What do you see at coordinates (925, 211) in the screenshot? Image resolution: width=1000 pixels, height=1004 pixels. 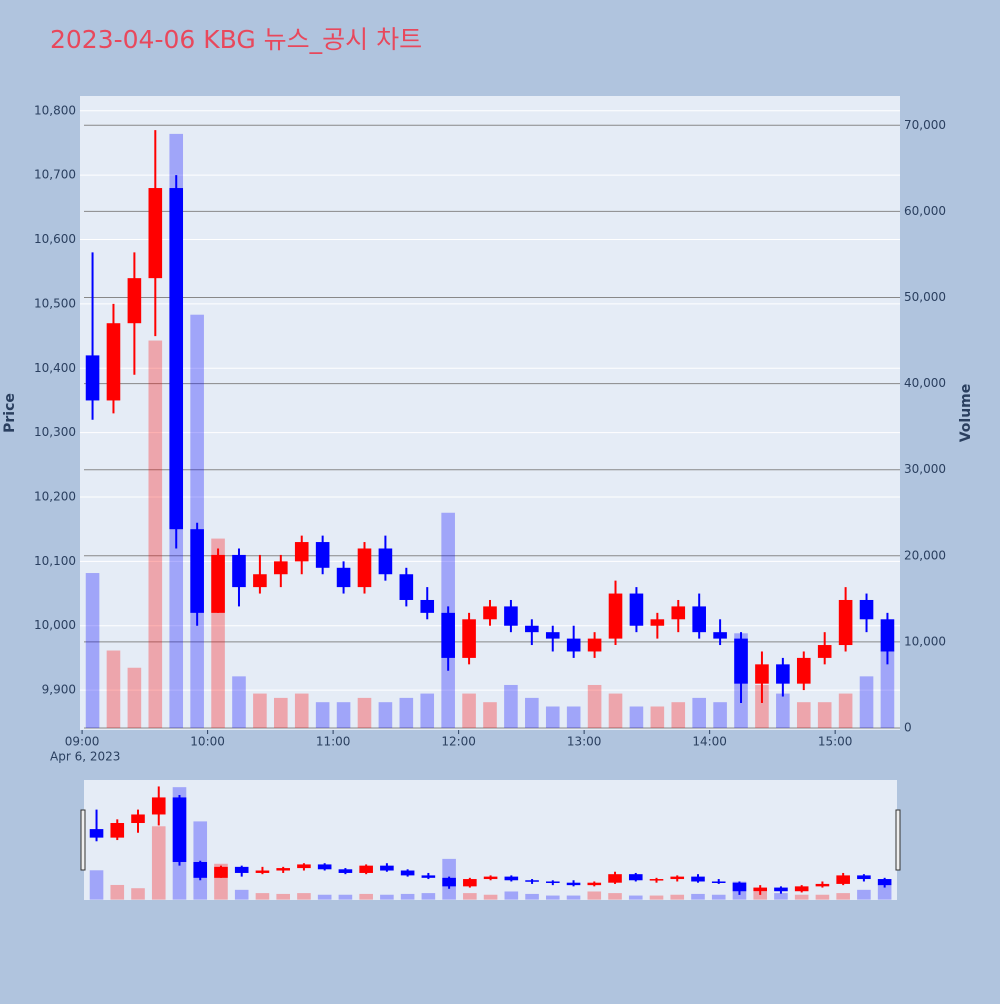 I see `y2-tick-label: 60,000` at bounding box center [925, 211].